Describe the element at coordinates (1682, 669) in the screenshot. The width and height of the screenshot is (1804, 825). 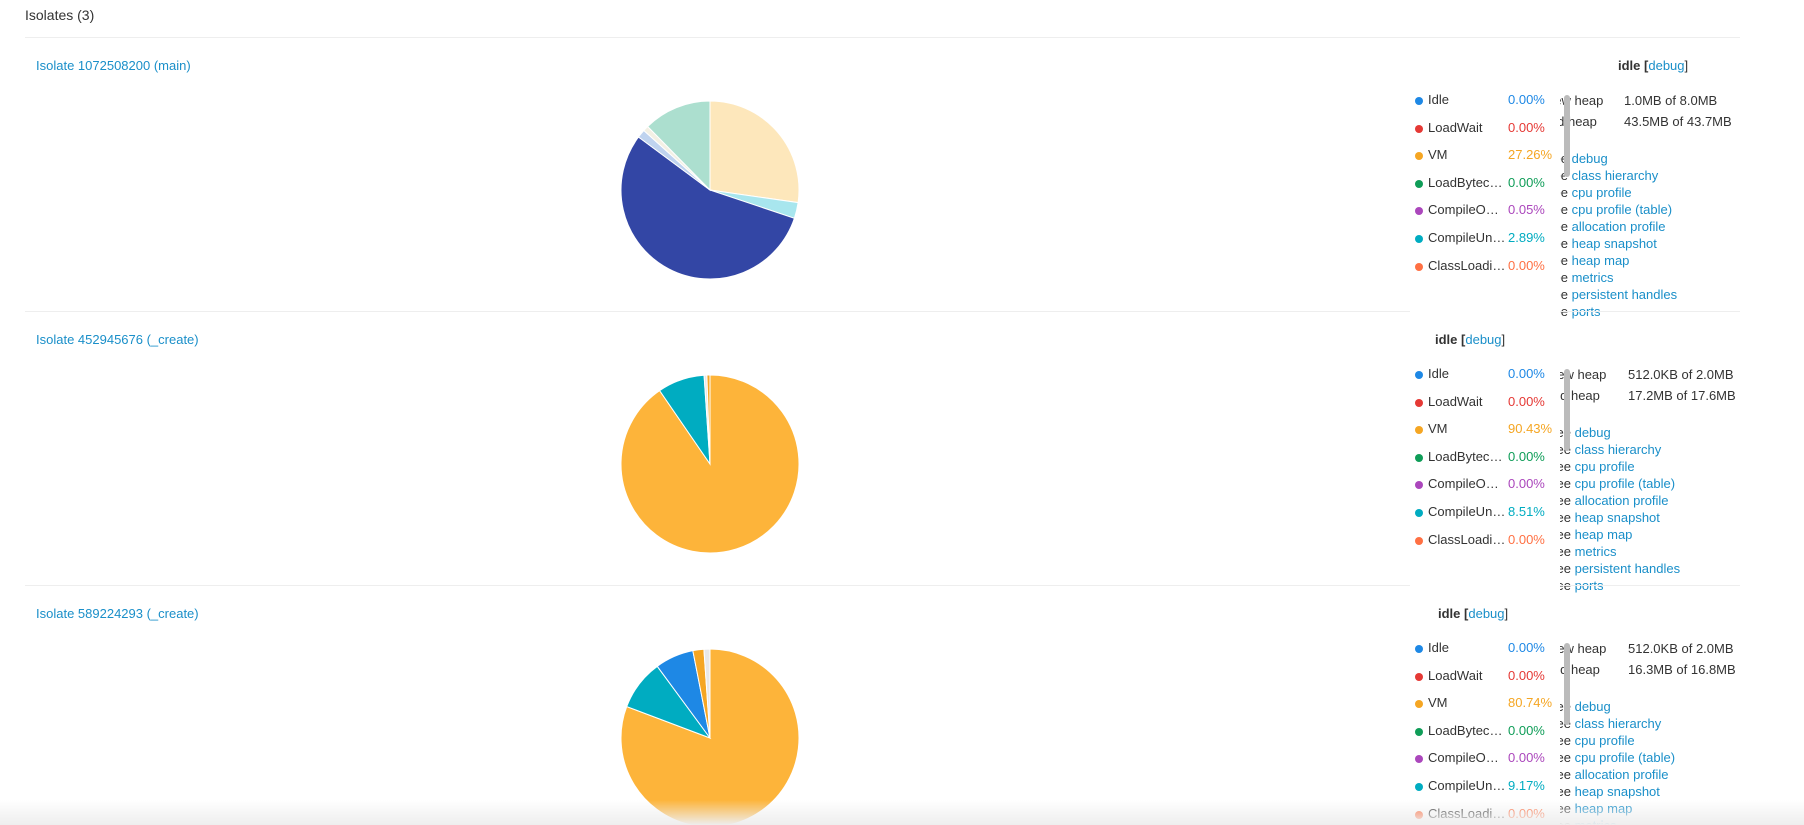
I see `heap-value: 16.3MB of 16.8MB` at that location.